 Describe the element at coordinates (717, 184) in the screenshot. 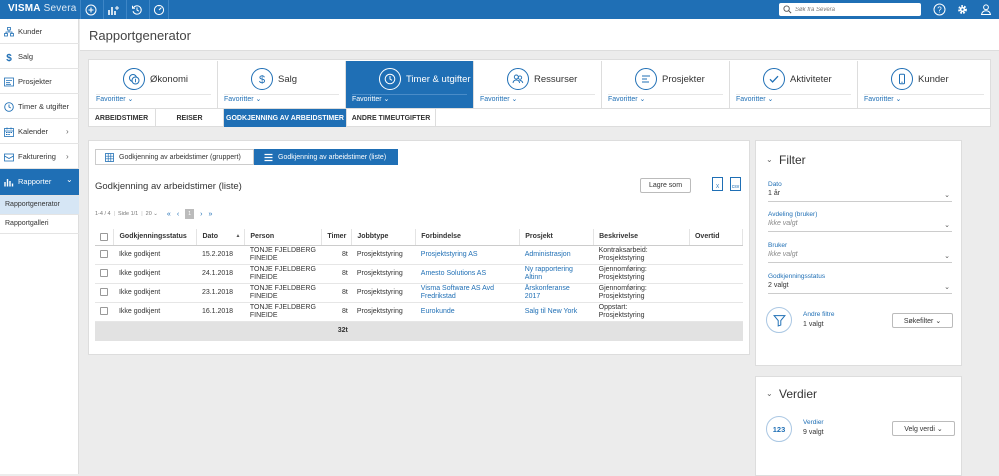

I see `excel-export-icon: X` at that location.